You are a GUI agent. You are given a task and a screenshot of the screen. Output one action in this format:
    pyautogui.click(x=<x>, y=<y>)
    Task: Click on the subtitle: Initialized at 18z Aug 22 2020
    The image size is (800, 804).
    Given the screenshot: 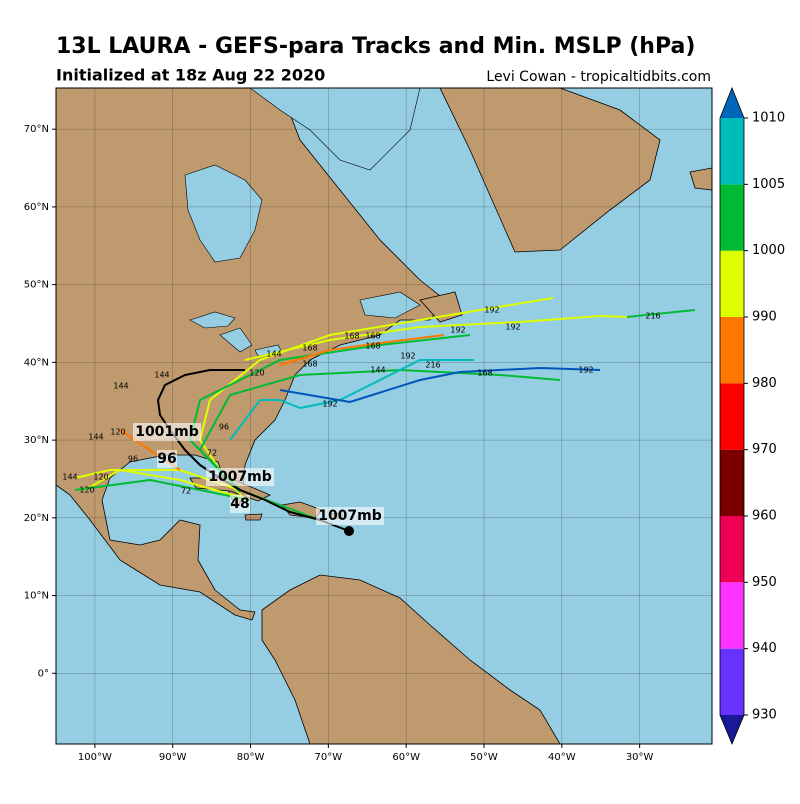 What is the action you would take?
    pyautogui.click(x=190, y=75)
    